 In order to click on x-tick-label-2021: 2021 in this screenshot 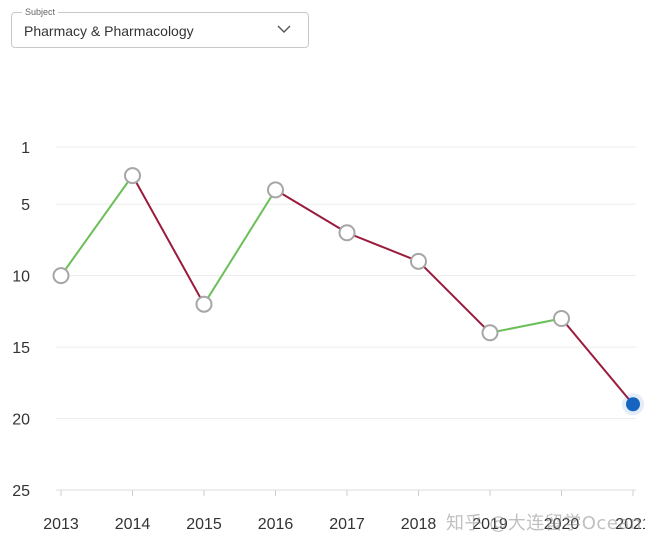, I will do `click(630, 524)`.